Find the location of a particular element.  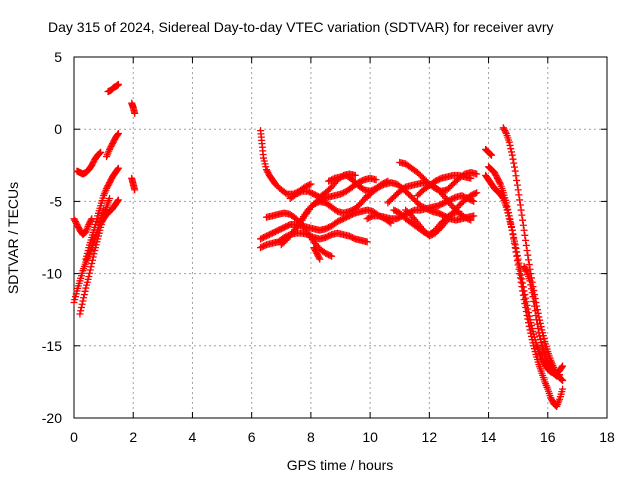

x-tick-label: 0 is located at coordinates (74, 437).